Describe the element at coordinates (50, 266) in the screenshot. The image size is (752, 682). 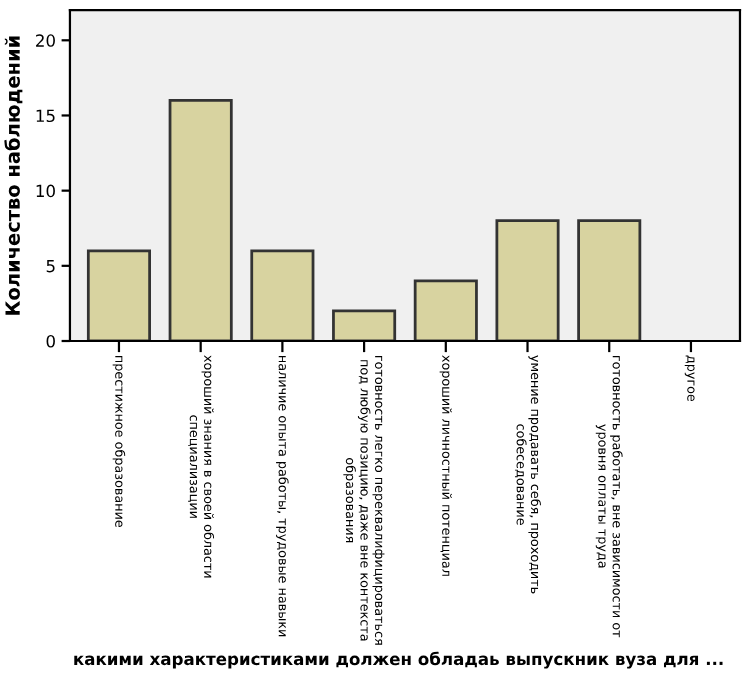
I see `y-tick-label: 5` at that location.